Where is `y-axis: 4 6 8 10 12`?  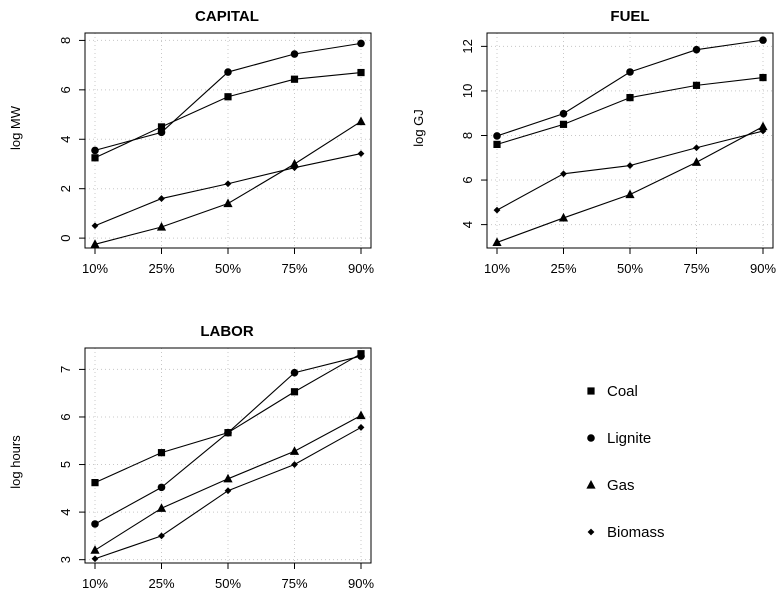
y-axis: 4 6 8 10 12 is located at coordinates (473, 133).